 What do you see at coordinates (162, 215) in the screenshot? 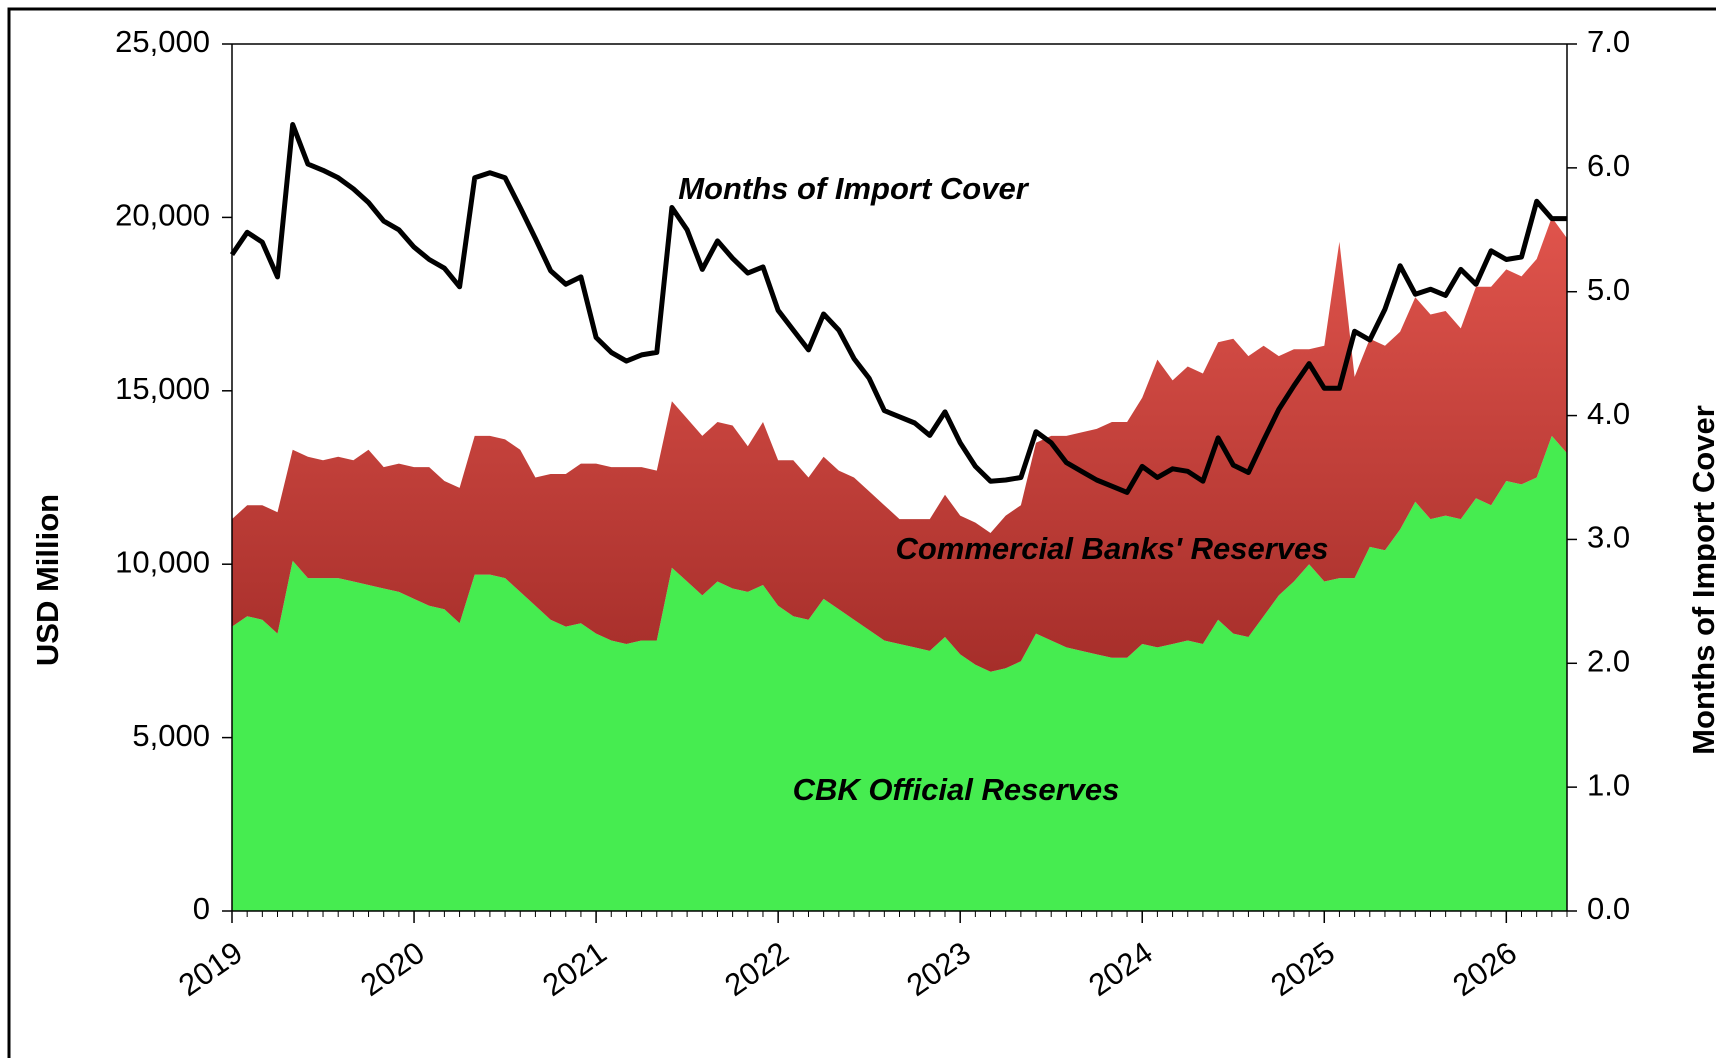
I see `y-tick-label: 20,000` at bounding box center [162, 215].